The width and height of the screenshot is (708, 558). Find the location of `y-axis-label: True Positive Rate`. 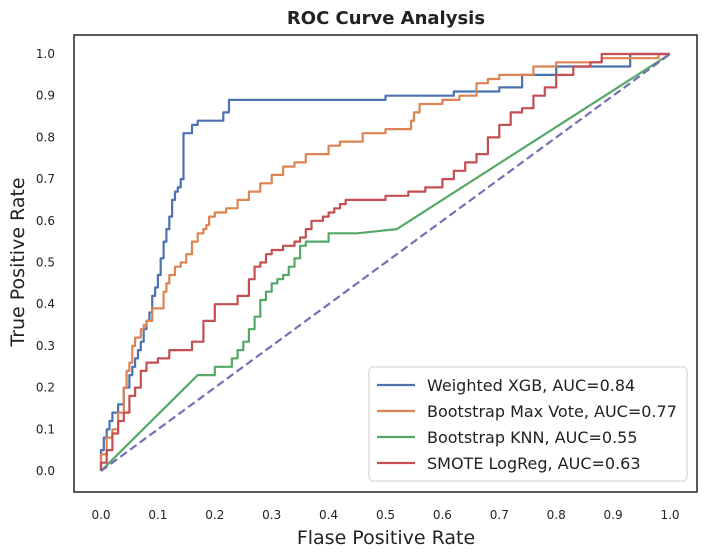

y-axis-label: True Positive Rate is located at coordinates (18, 262).